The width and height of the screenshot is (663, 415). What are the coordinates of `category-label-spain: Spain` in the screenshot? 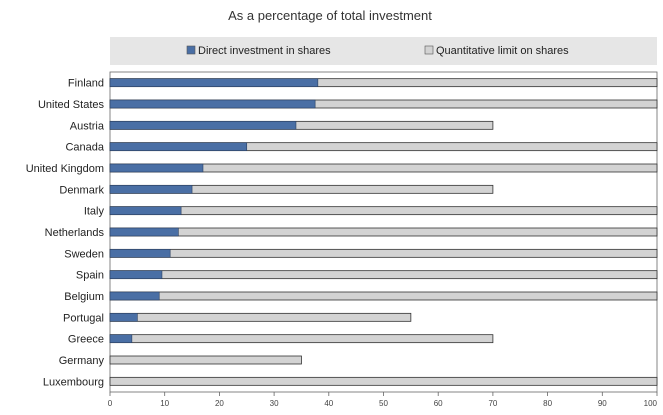 It's located at (90, 276).